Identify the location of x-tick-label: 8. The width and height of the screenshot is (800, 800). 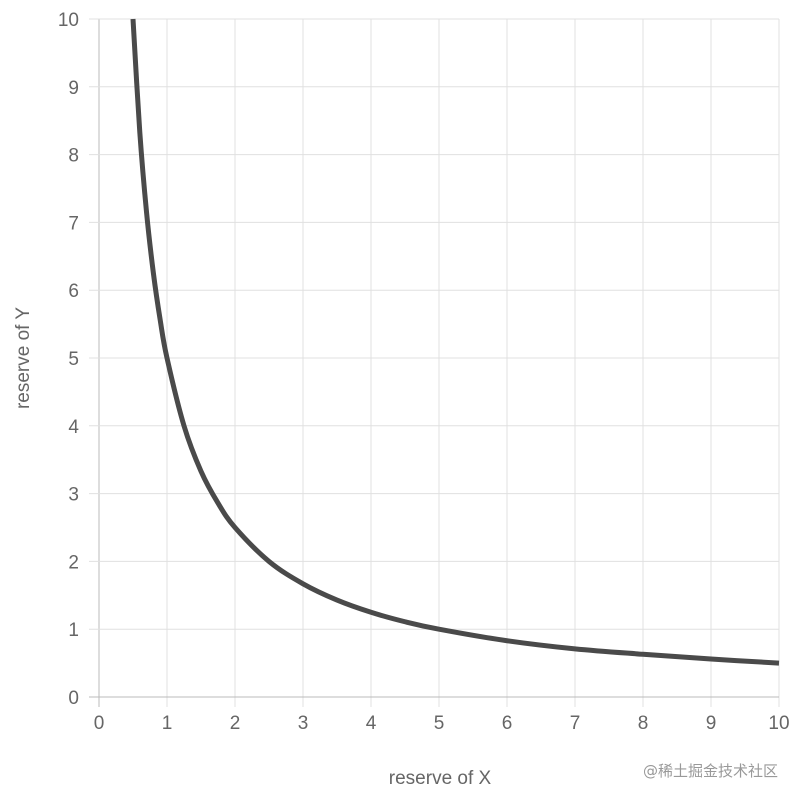
(643, 723).